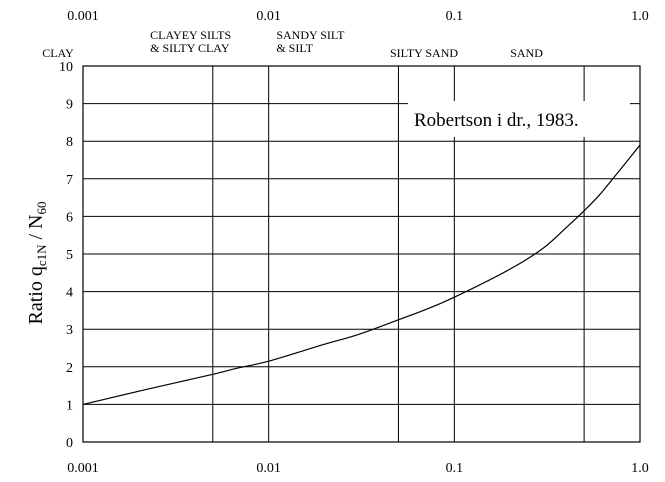 Image resolution: width=665 pixels, height=482 pixels. Describe the element at coordinates (526, 53) in the screenshot. I see `soil-zone-label: SAND` at that location.